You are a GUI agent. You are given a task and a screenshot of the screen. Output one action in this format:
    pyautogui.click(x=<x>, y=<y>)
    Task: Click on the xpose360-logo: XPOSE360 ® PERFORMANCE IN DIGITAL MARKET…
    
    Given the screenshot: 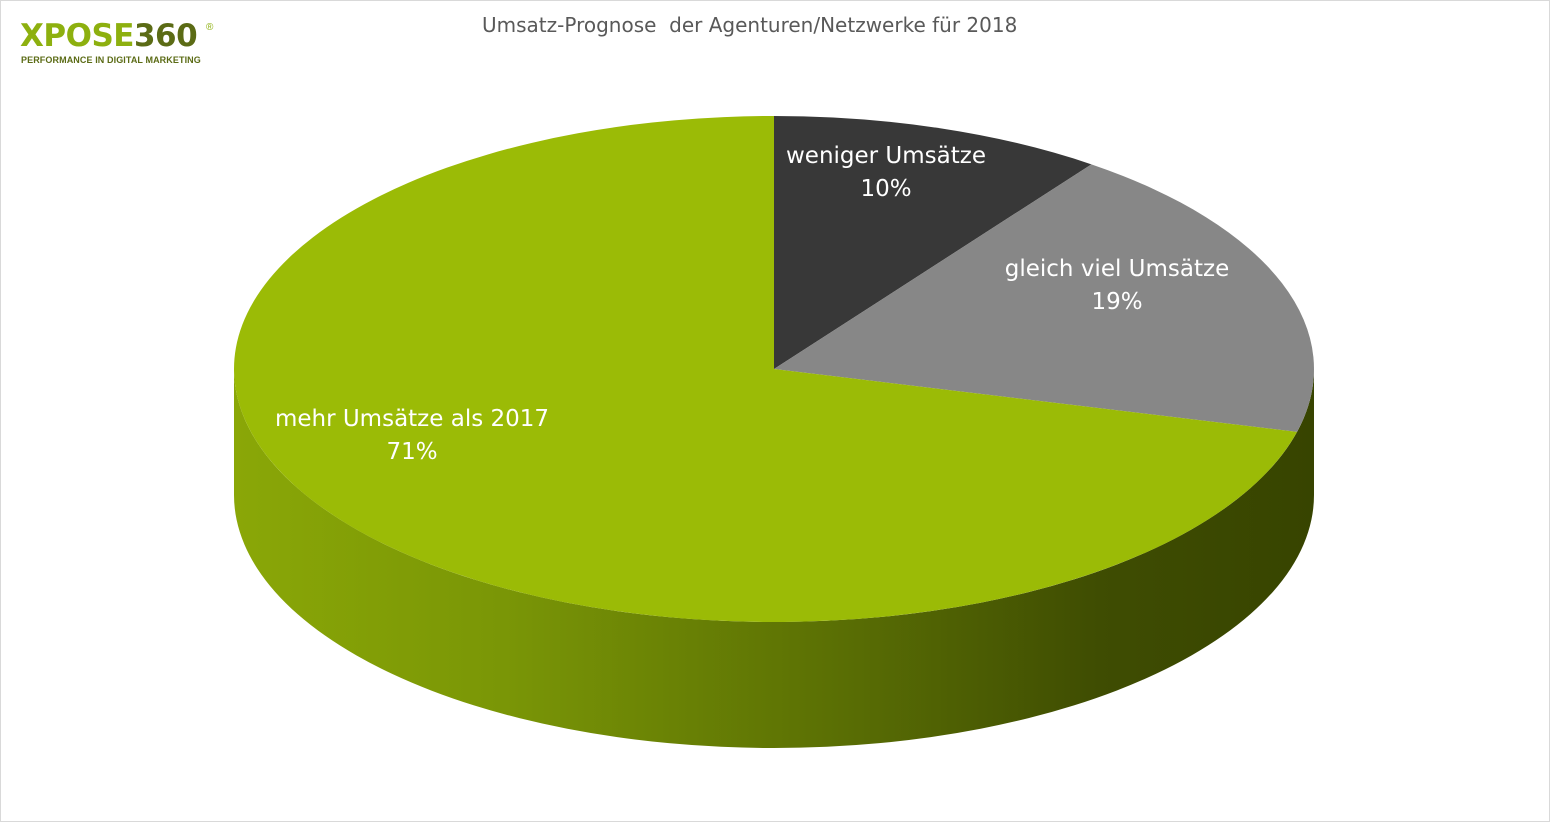 What is the action you would take?
    pyautogui.click(x=120, y=44)
    